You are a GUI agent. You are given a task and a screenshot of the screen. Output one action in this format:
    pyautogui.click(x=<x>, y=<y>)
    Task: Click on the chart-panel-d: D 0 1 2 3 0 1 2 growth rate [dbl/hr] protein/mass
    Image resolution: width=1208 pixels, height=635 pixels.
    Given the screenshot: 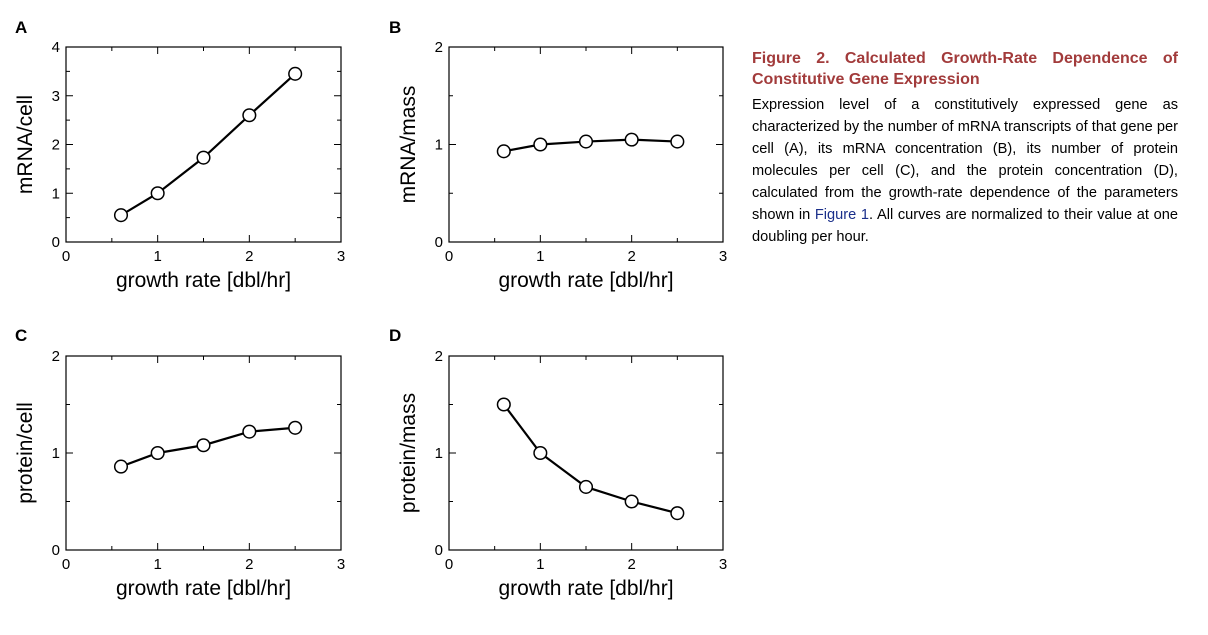 What is the action you would take?
    pyautogui.click(x=558, y=463)
    